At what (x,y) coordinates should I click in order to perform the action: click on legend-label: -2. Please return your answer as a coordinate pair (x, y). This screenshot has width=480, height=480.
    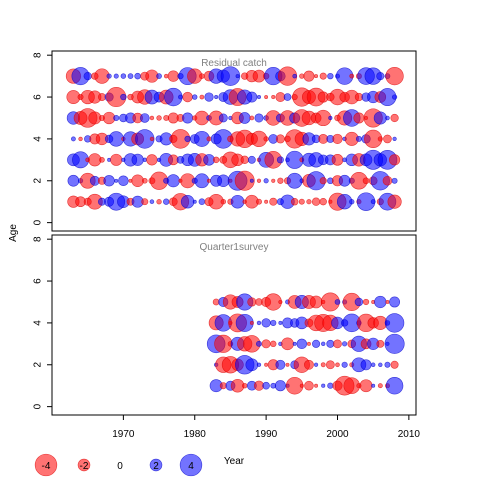
    Looking at the image, I should click on (84, 466).